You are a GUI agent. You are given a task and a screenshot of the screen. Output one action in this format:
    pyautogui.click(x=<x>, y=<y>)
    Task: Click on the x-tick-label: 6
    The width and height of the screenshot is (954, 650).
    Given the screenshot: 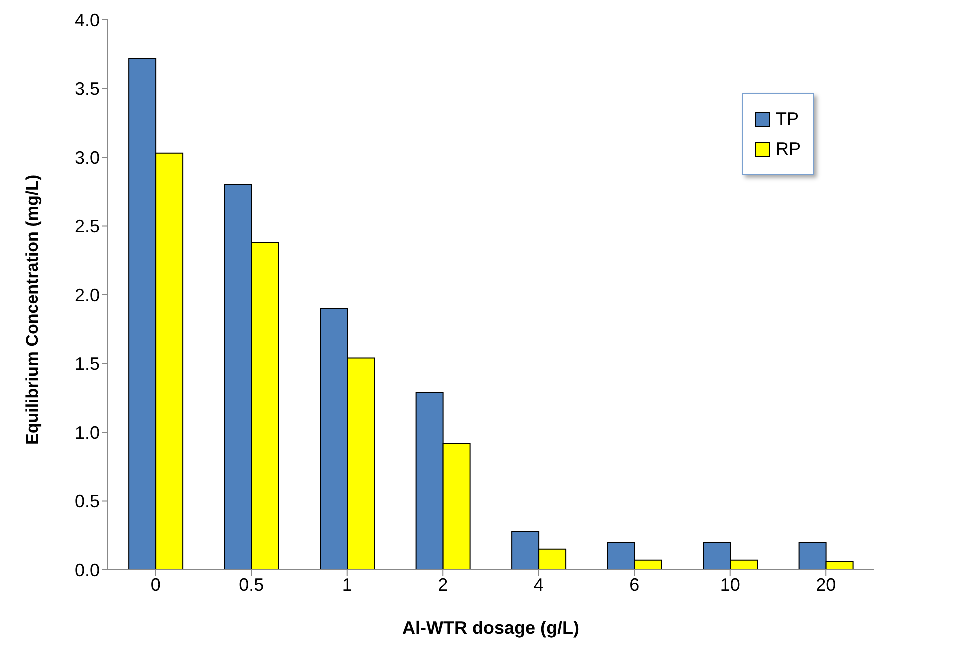 What is the action you would take?
    pyautogui.click(x=635, y=584)
    